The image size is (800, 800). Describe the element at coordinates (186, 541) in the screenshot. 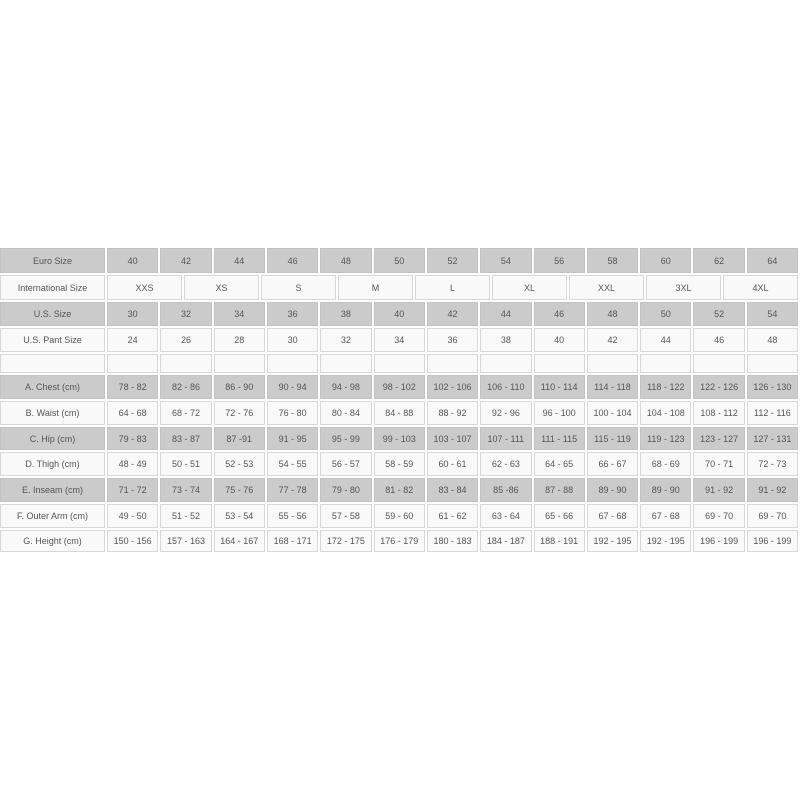

I see `table-cell: 157 - 163` at that location.